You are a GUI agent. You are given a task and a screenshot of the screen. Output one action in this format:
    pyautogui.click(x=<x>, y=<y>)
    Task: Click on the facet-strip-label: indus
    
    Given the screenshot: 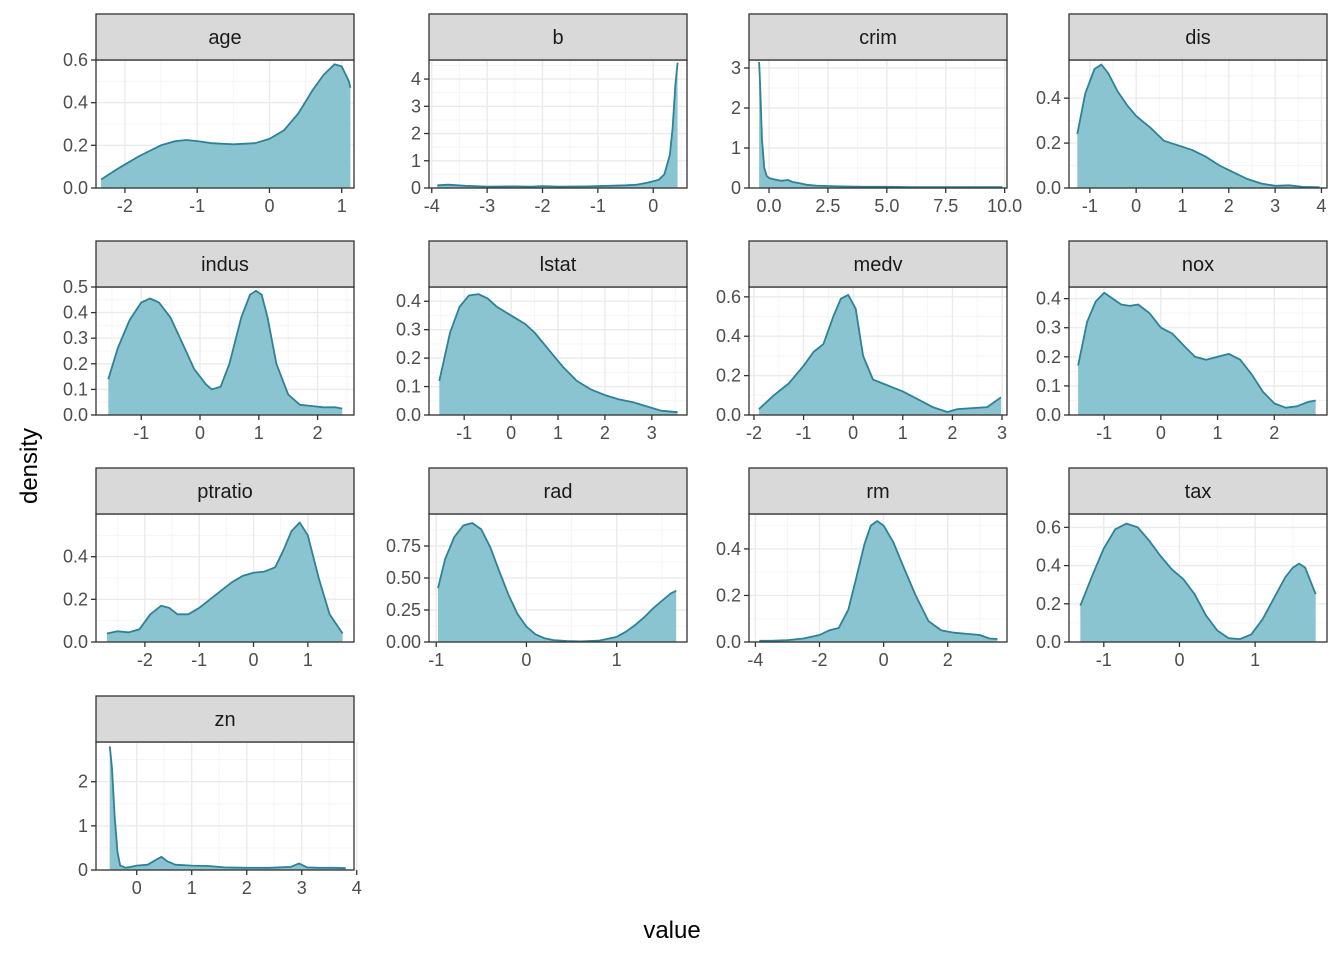 What is the action you would take?
    pyautogui.click(x=225, y=265)
    